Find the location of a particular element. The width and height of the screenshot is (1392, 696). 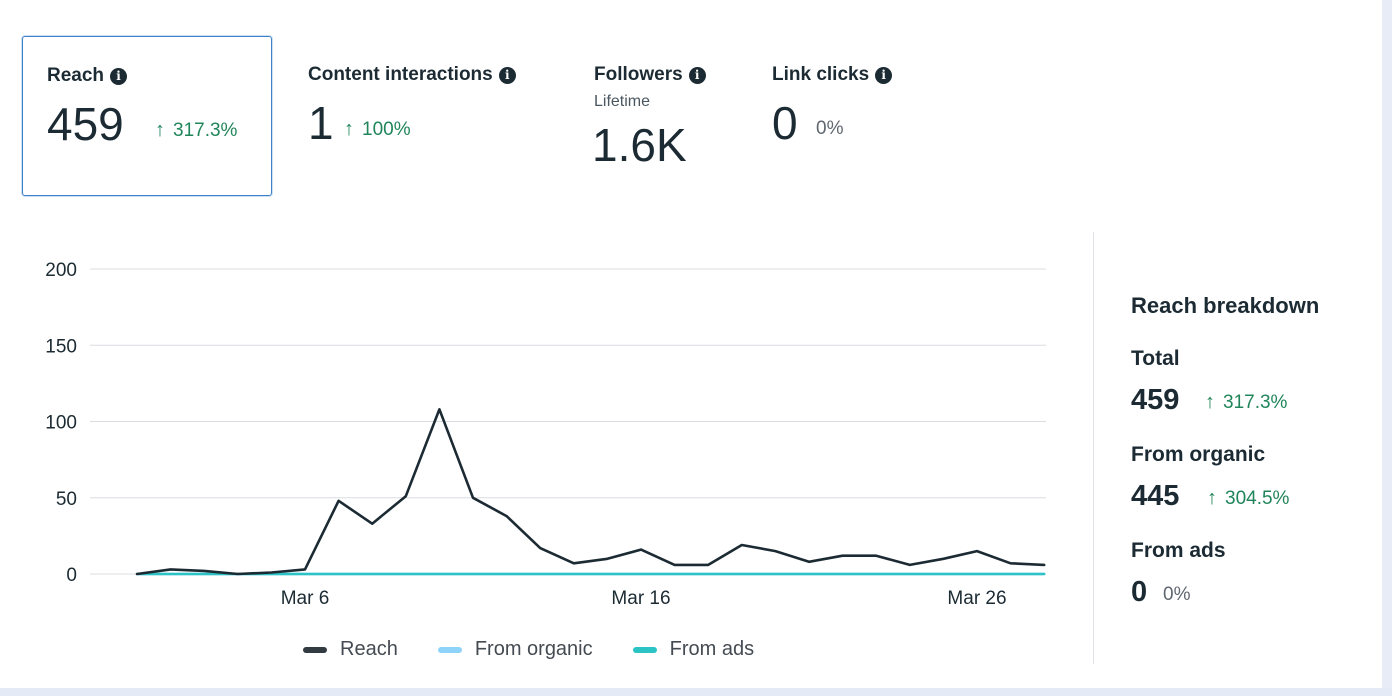

legend-swatch-from-ads is located at coordinates (644, 649).